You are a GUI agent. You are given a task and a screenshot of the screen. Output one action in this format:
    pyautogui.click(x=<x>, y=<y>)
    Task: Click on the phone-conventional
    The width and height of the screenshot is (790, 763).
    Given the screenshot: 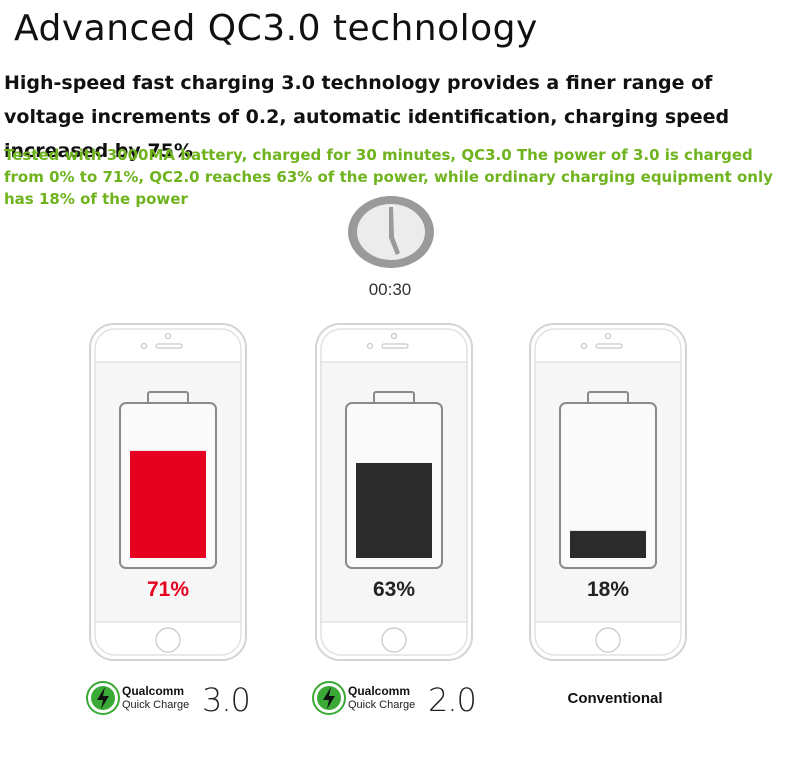 What is the action you would take?
    pyautogui.click(x=608, y=492)
    